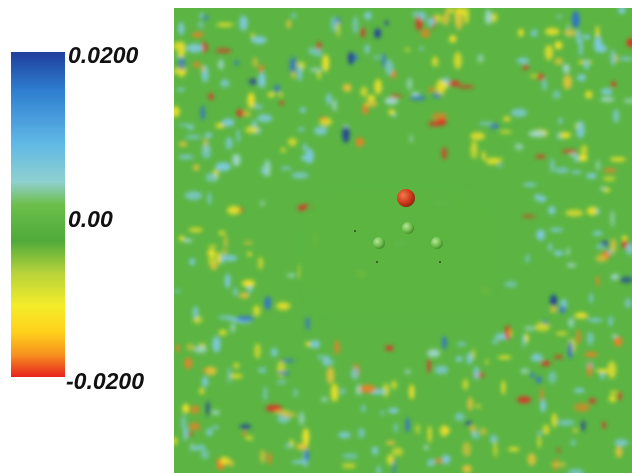 The width and height of the screenshot is (632, 473). What do you see at coordinates (408, 228) in the screenshot?
I see `green-sphere-top` at bounding box center [408, 228].